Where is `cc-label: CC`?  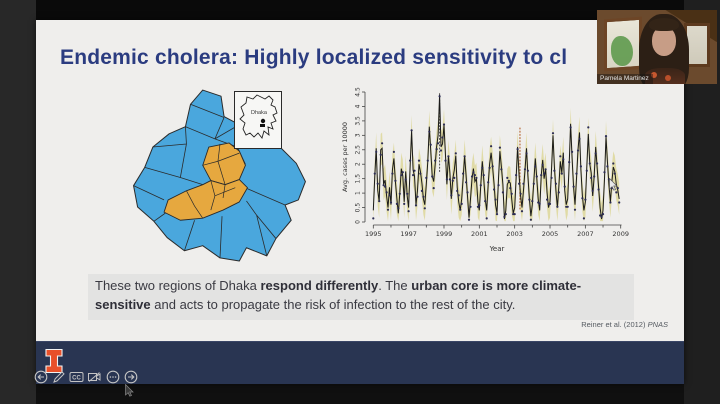
cc-label: CC is located at coordinates (76, 378).